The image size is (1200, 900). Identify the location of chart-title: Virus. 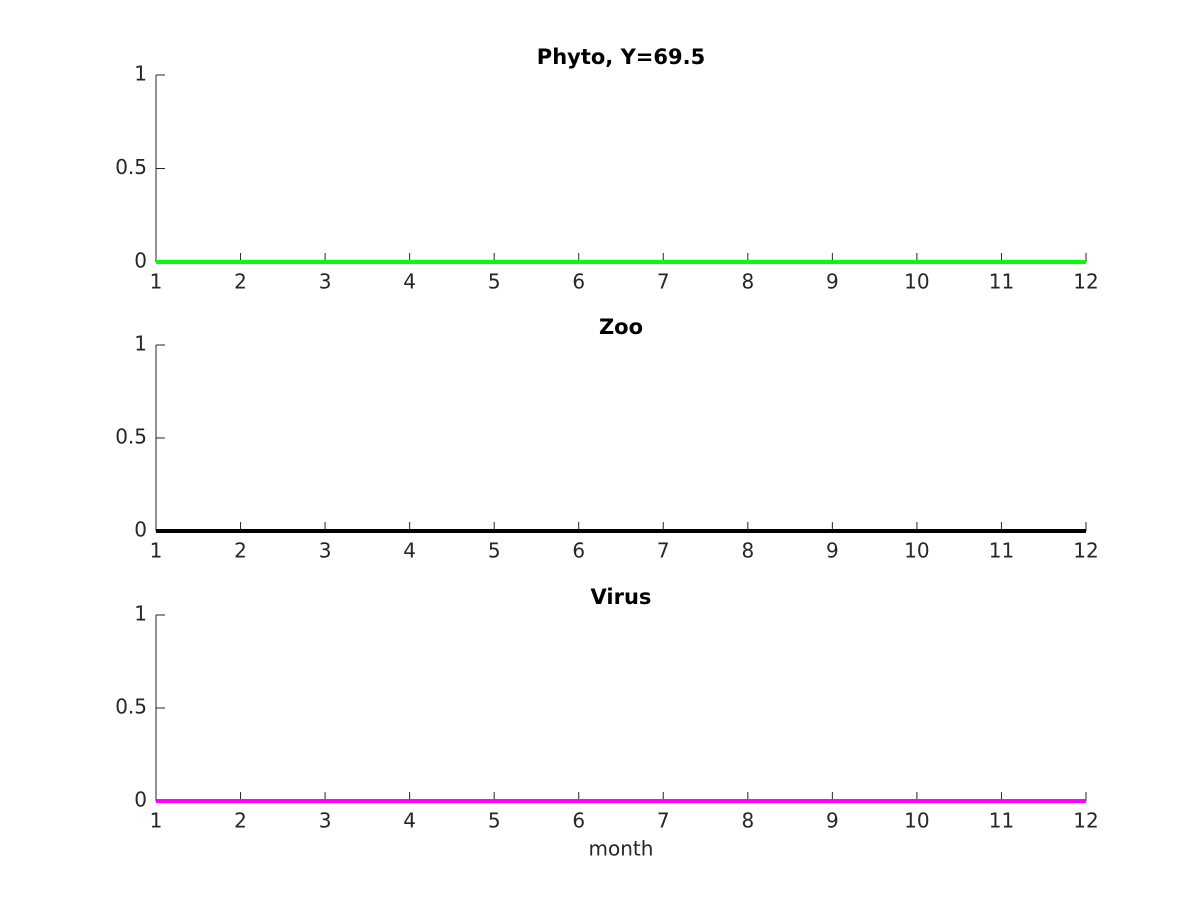
(621, 597).